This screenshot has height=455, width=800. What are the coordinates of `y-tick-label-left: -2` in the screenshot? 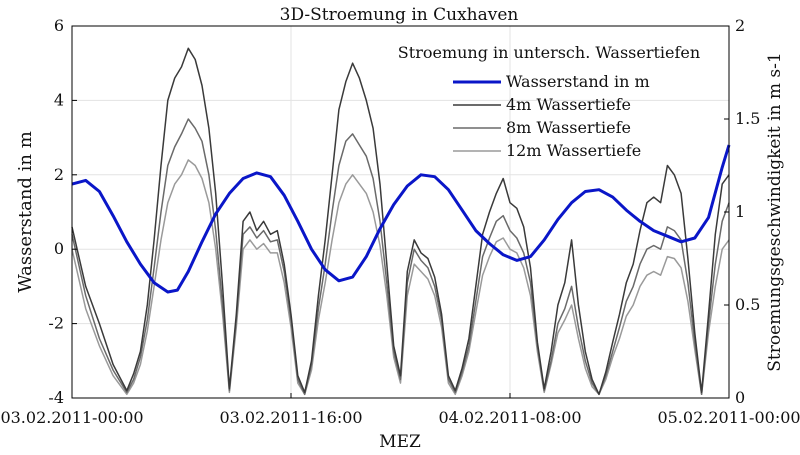 It's located at (56, 323).